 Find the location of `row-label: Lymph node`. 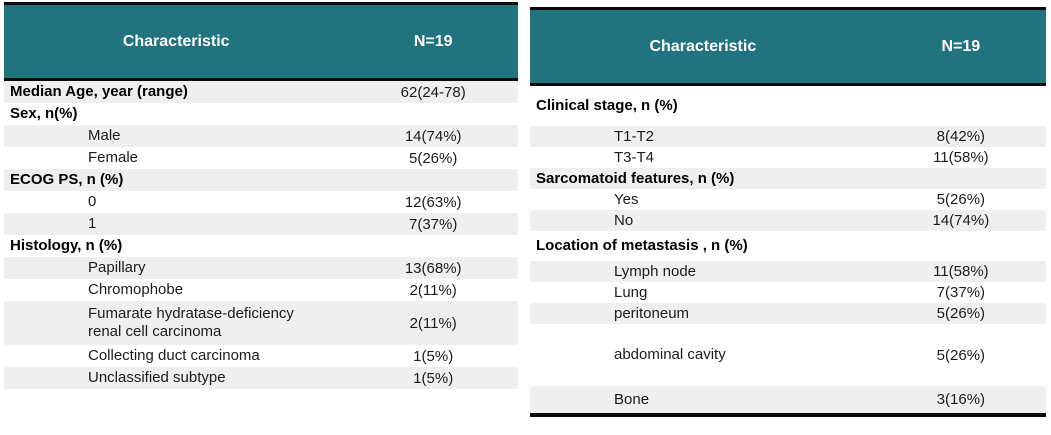

row-label: Lymph node is located at coordinates (655, 271).